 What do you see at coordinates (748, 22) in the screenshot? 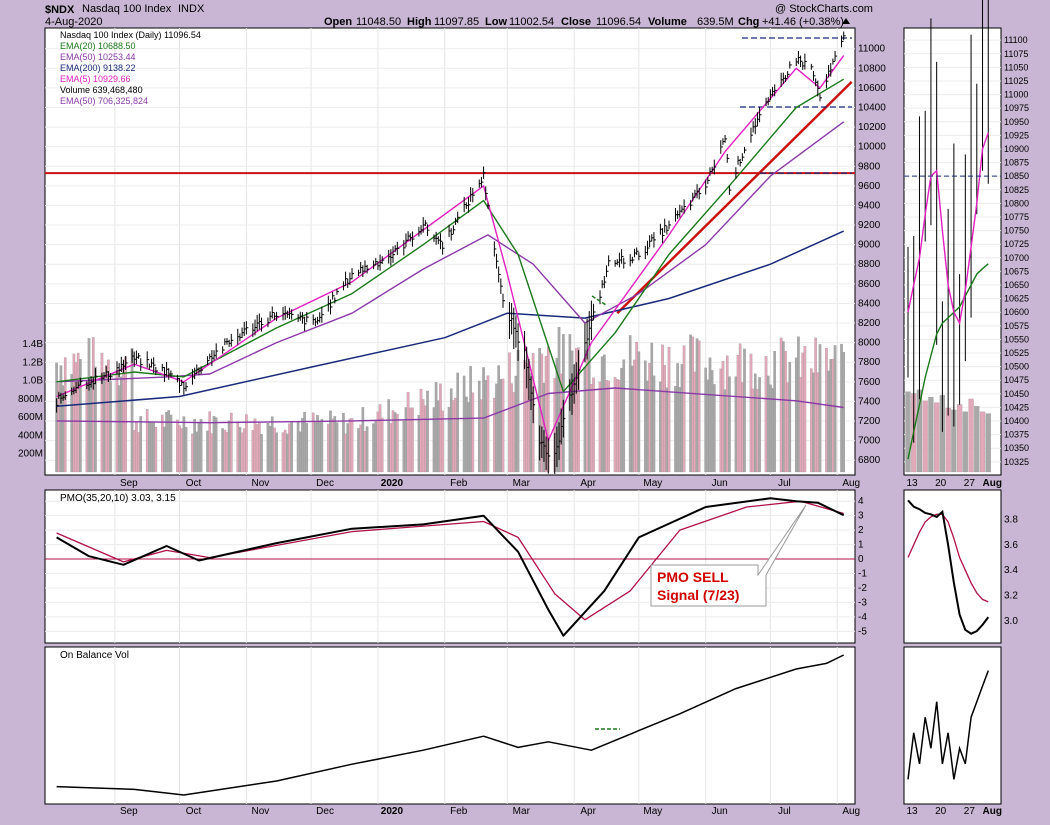
I see `chg-label: Chg` at bounding box center [748, 22].